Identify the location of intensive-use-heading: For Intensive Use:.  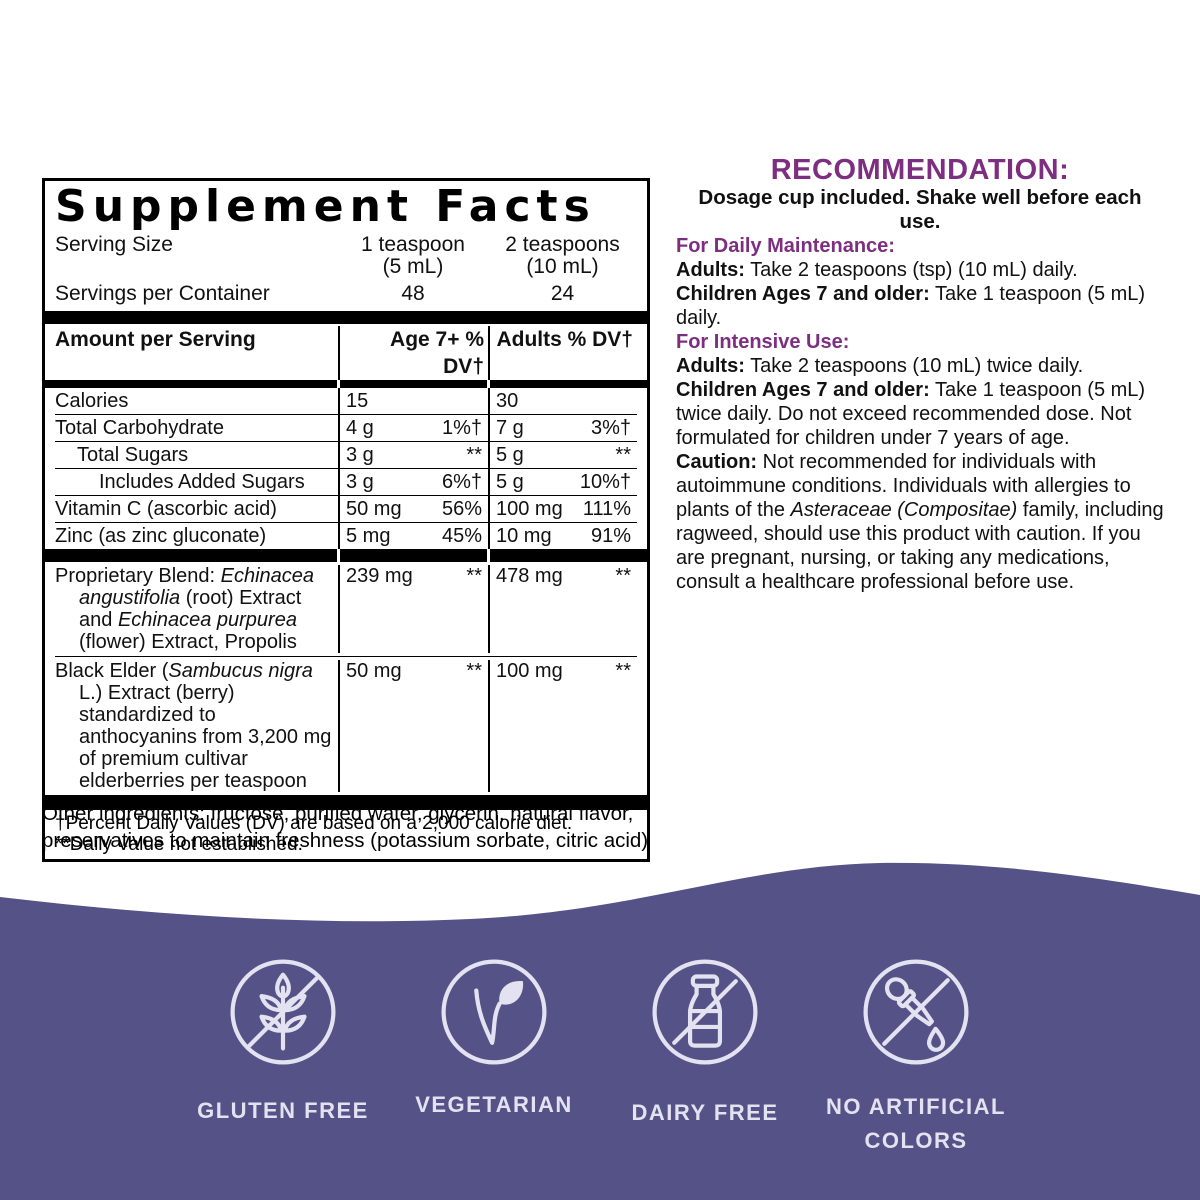
(763, 342).